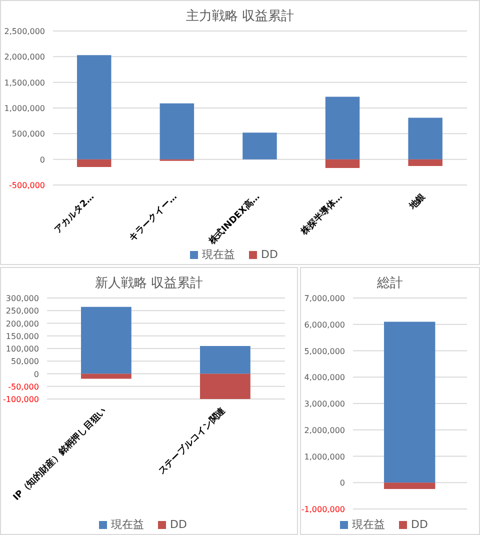 This screenshot has width=480, height=535. What do you see at coordinates (324, 404) in the screenshot?
I see `y-tick-label: 3,000,000` at bounding box center [324, 404].